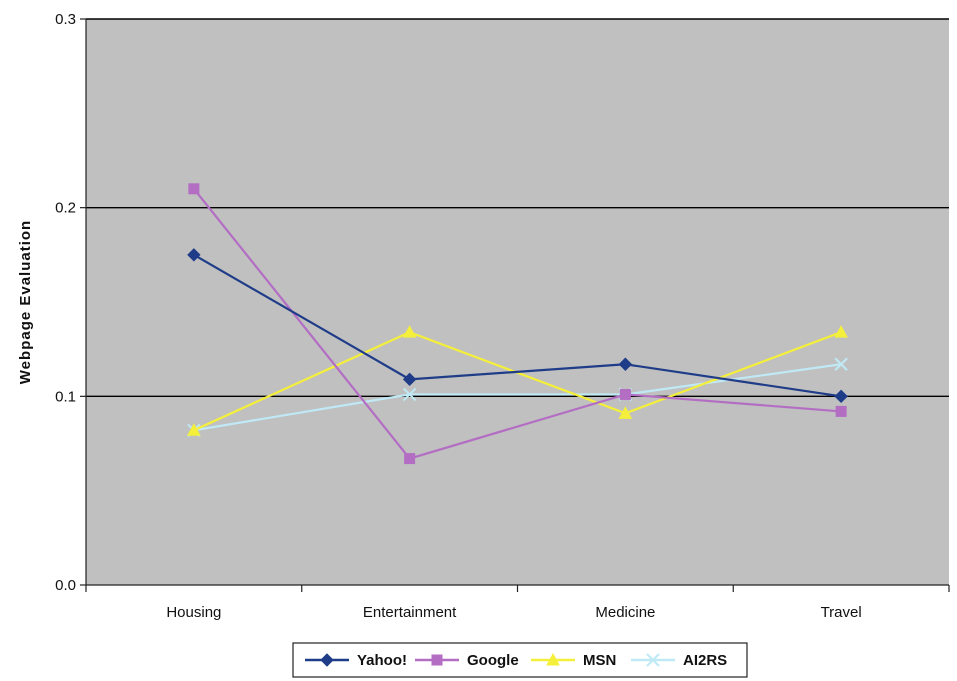 Image resolution: width=957 pixels, height=681 pixels. I want to click on x-tick-label: Entertainment, so click(410, 612).